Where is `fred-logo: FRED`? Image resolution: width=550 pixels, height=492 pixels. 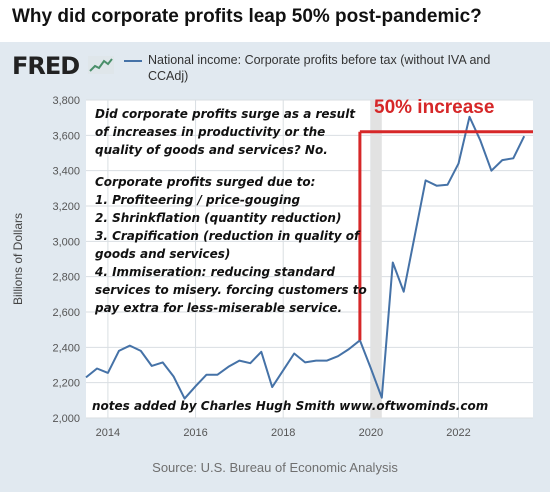
fred-logo: FRED is located at coordinates (63, 66).